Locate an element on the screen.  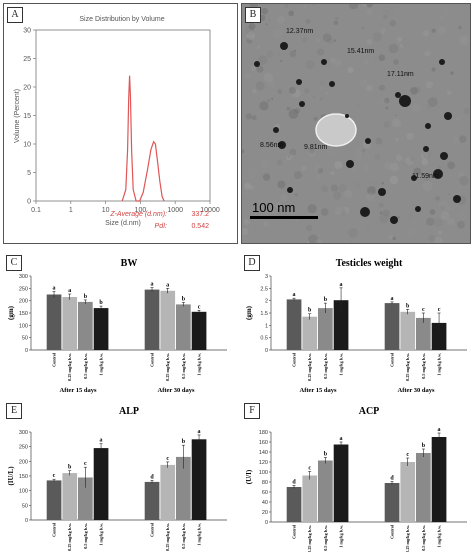
particle-size-label: 9.81nm is located at coordinates (316, 147).